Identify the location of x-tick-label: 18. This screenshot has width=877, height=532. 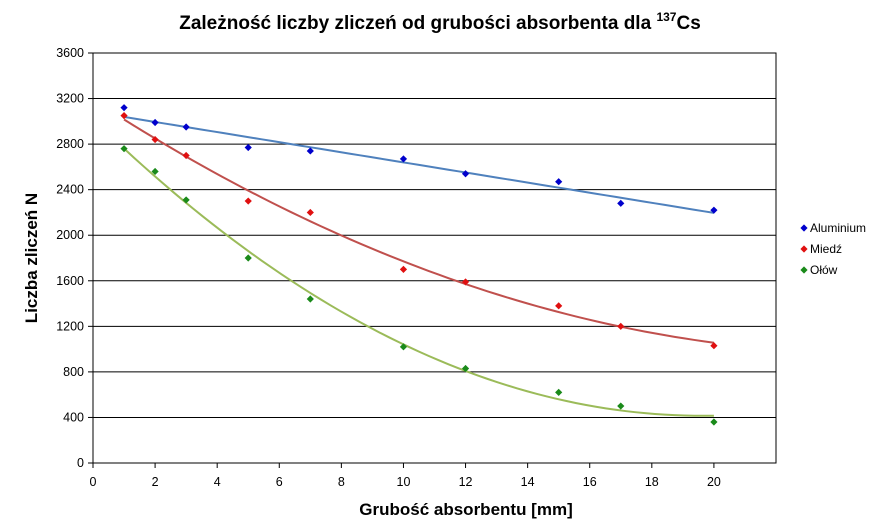
(652, 482).